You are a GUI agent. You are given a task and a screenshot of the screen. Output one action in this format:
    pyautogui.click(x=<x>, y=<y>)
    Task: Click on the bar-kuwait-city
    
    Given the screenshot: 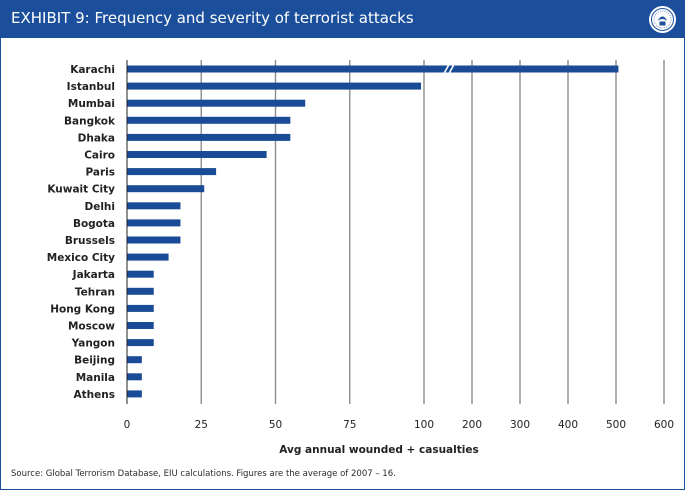 What is the action you would take?
    pyautogui.click(x=166, y=189)
    